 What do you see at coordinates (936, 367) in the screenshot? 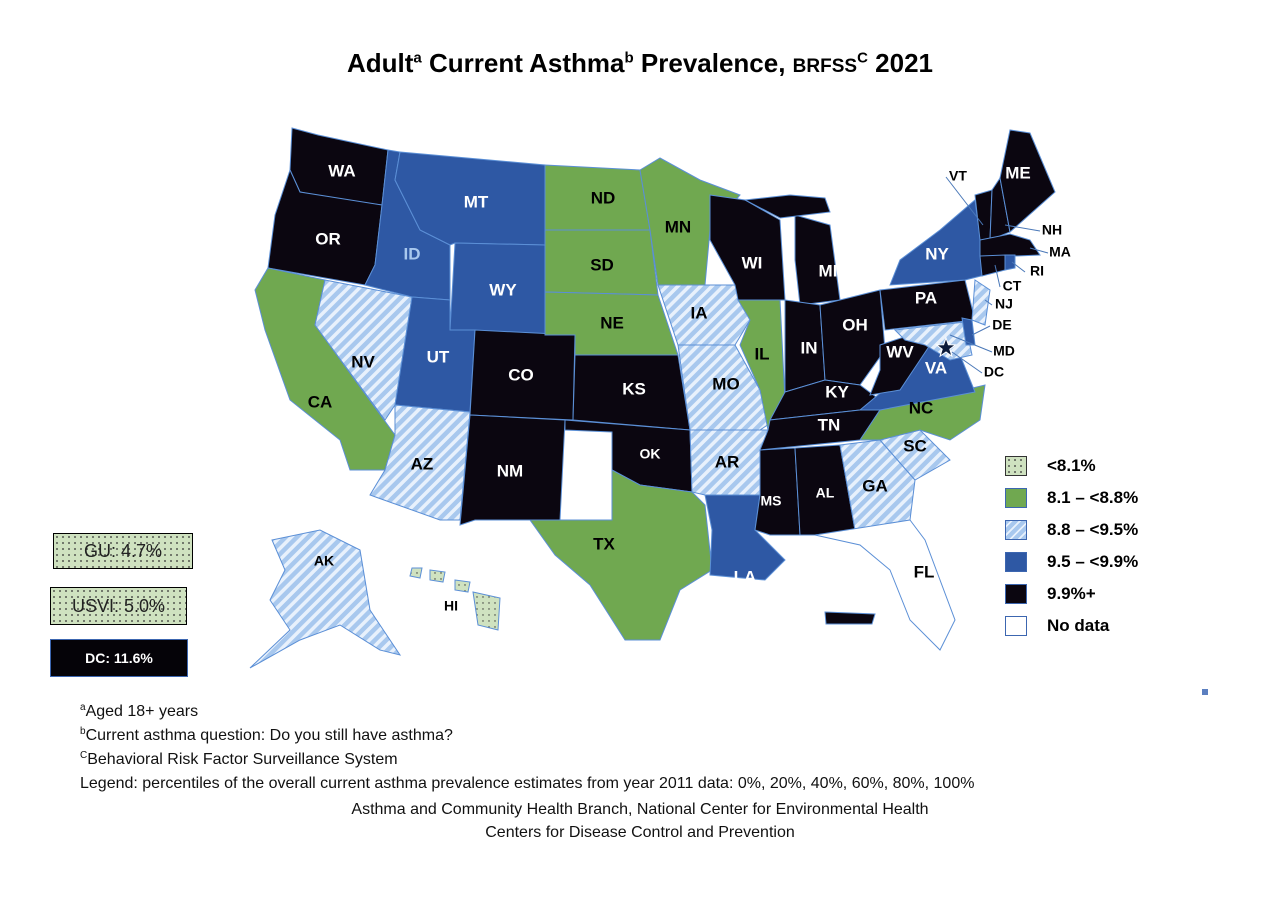
I see `state-label-va: VA` at bounding box center [936, 367].